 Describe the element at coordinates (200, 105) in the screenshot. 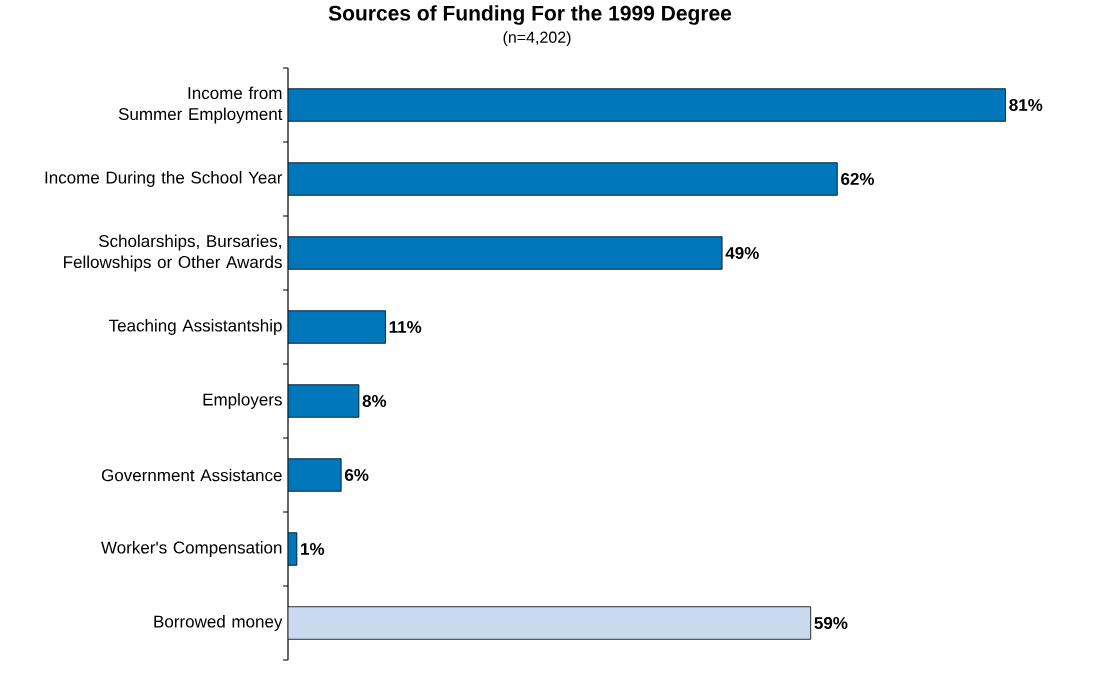

I see `y-tick-label: Income from Summer Employment` at that location.